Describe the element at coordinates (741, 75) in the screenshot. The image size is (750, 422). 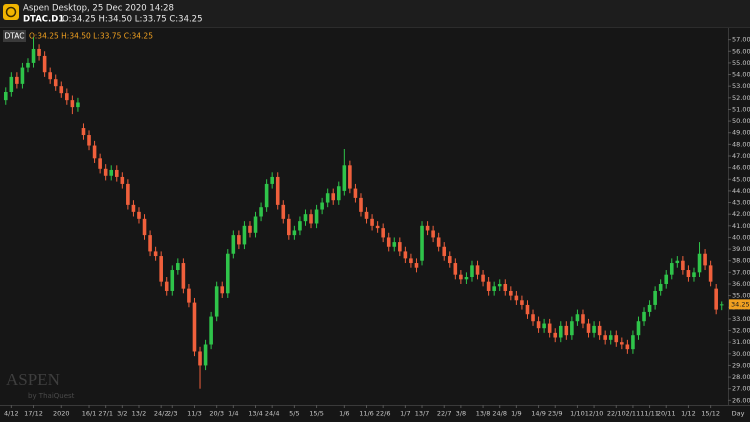
I see `y-tick-label: 54.00` at that location.